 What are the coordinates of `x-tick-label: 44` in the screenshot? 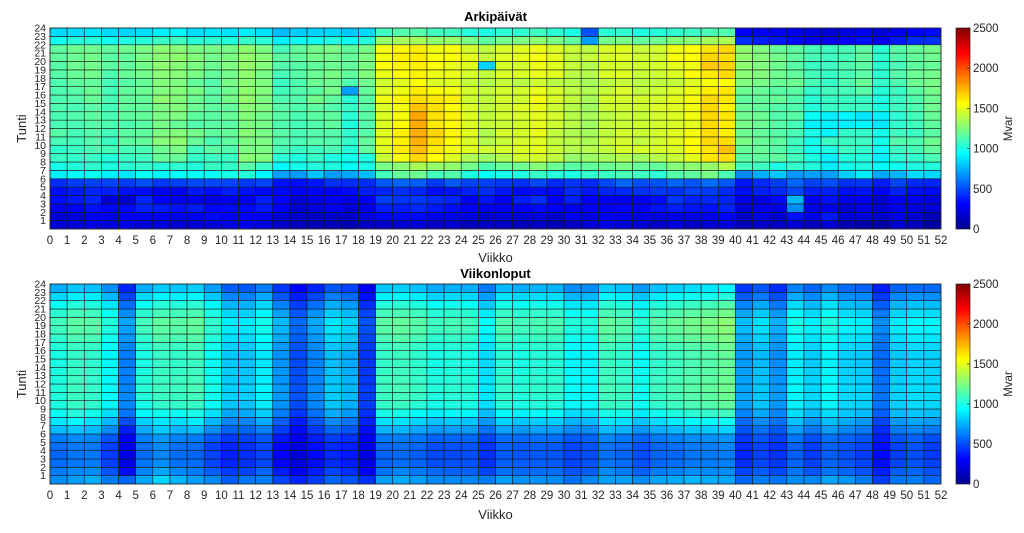 It's located at (804, 496).